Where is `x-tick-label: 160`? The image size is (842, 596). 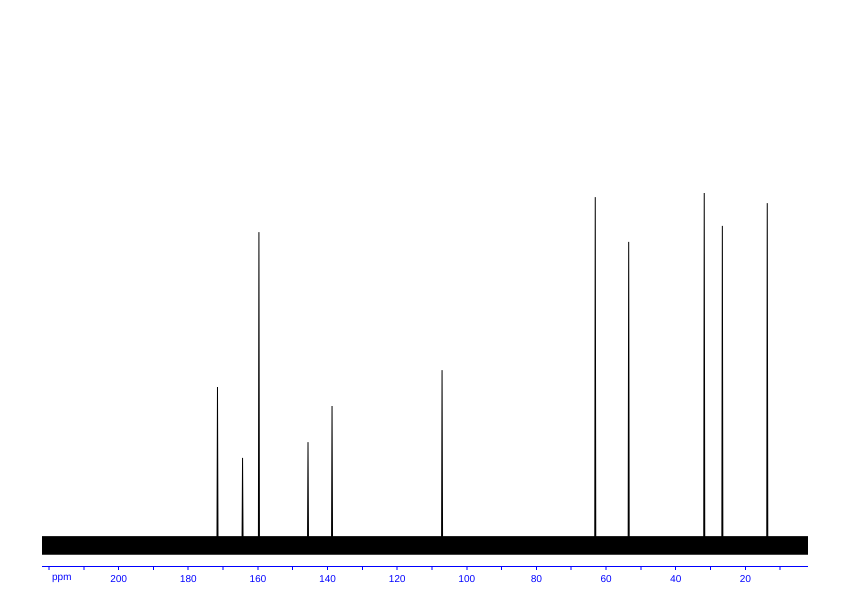 x-tick-label: 160 is located at coordinates (258, 579).